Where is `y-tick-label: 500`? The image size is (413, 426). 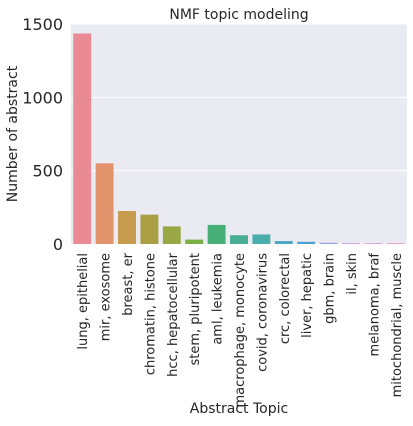 y-tick-label: 500 is located at coordinates (47, 171).